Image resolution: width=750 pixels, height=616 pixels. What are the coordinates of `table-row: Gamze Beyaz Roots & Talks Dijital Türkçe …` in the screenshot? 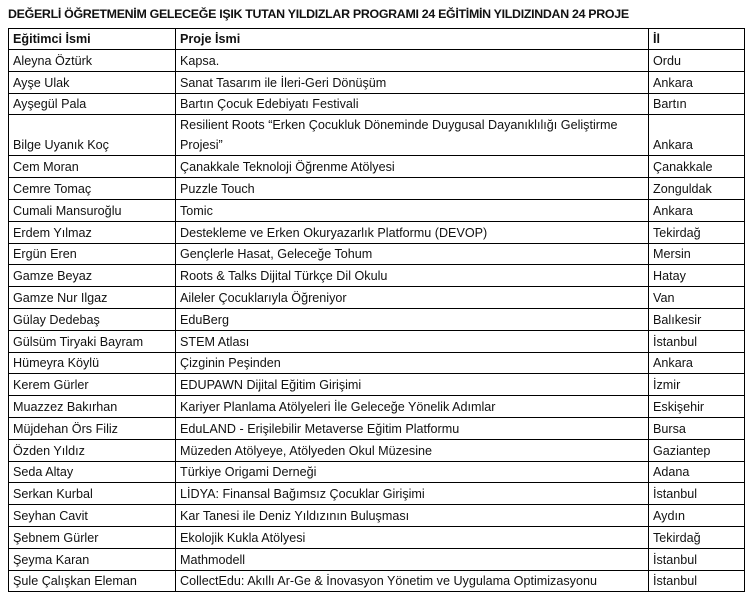 It's located at (376, 276).